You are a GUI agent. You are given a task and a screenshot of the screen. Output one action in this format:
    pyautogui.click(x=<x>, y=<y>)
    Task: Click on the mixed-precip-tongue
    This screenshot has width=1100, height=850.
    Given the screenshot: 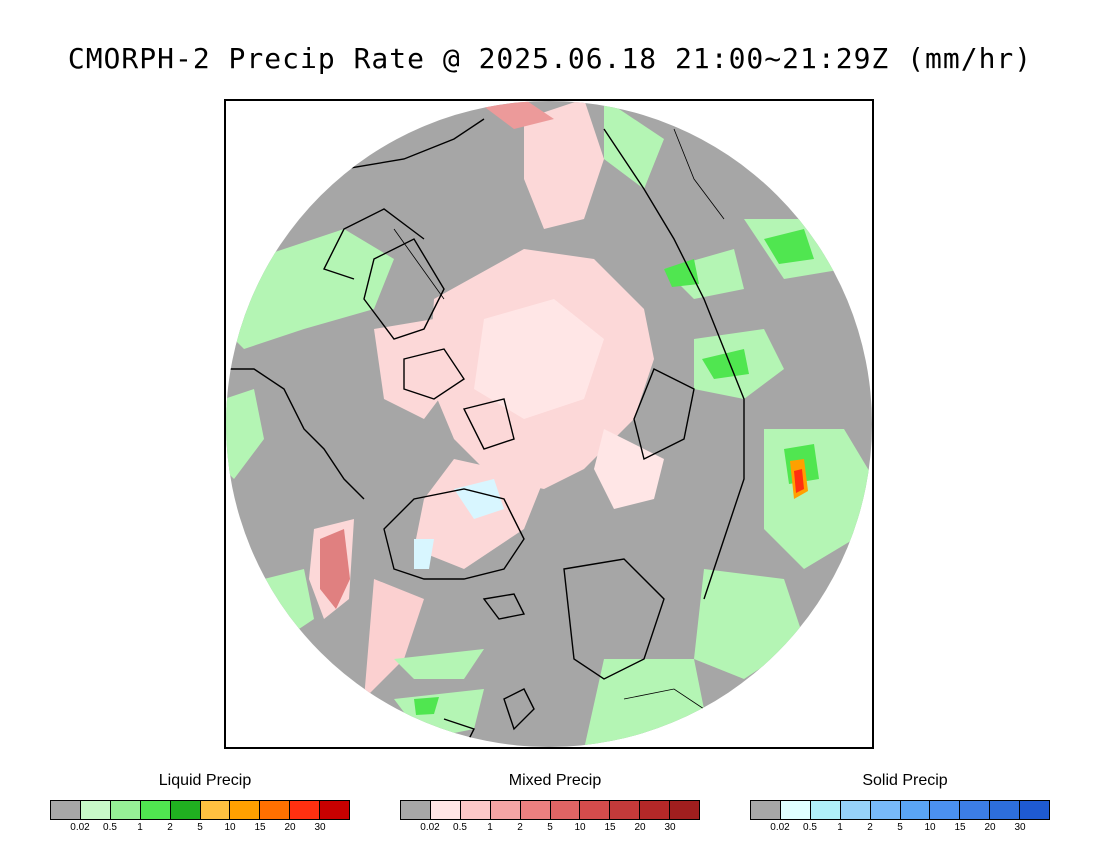 What is the action you would take?
    pyautogui.click(x=394, y=639)
    